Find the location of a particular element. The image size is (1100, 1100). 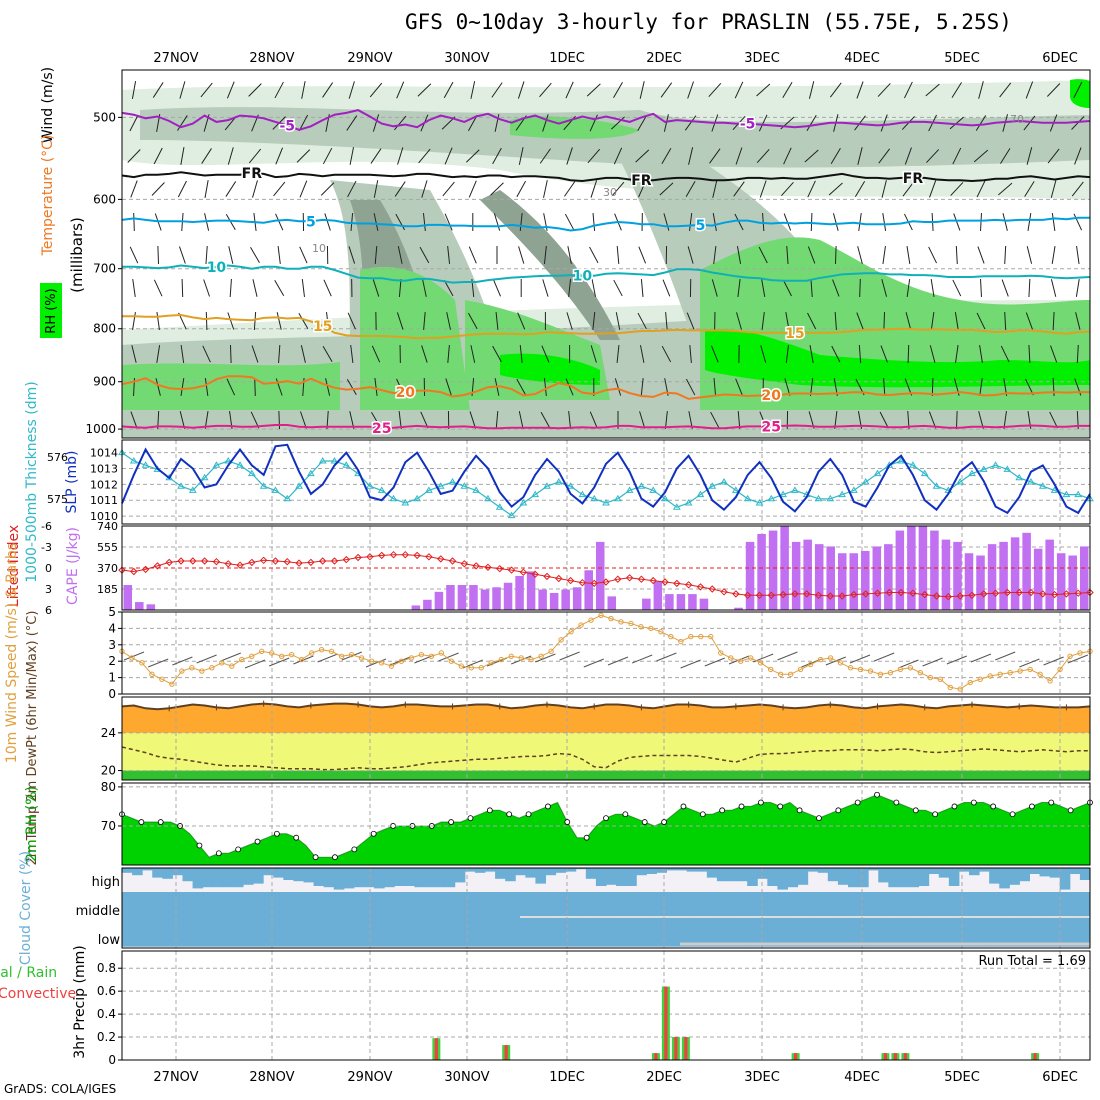

rh-contour-label: 10 is located at coordinates (319, 248).